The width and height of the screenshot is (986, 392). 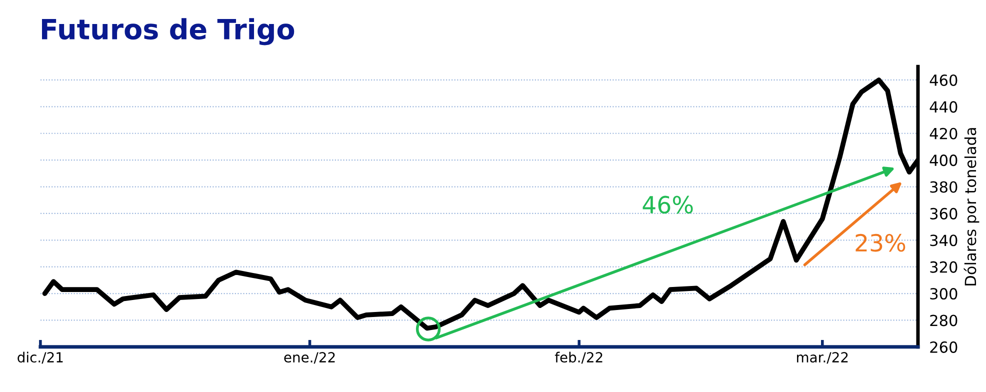 I want to click on annotation: 46%, so click(x=667, y=205).